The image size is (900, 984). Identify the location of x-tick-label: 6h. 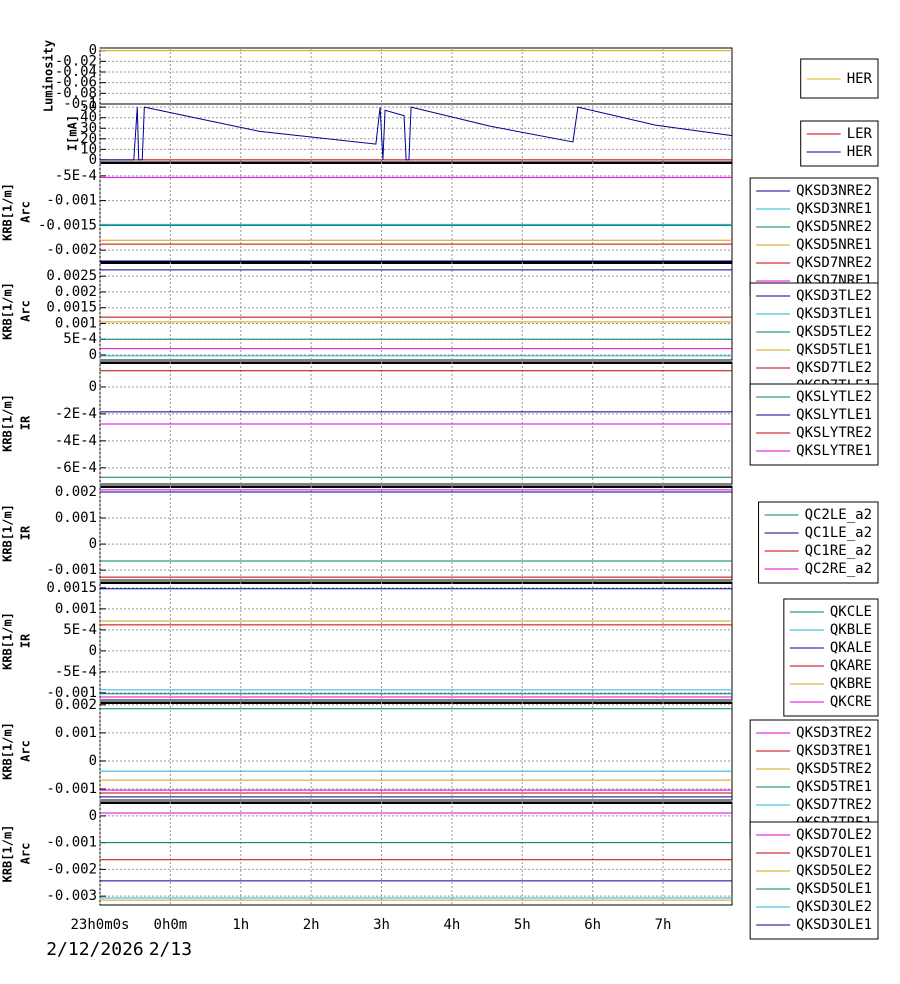
(592, 925).